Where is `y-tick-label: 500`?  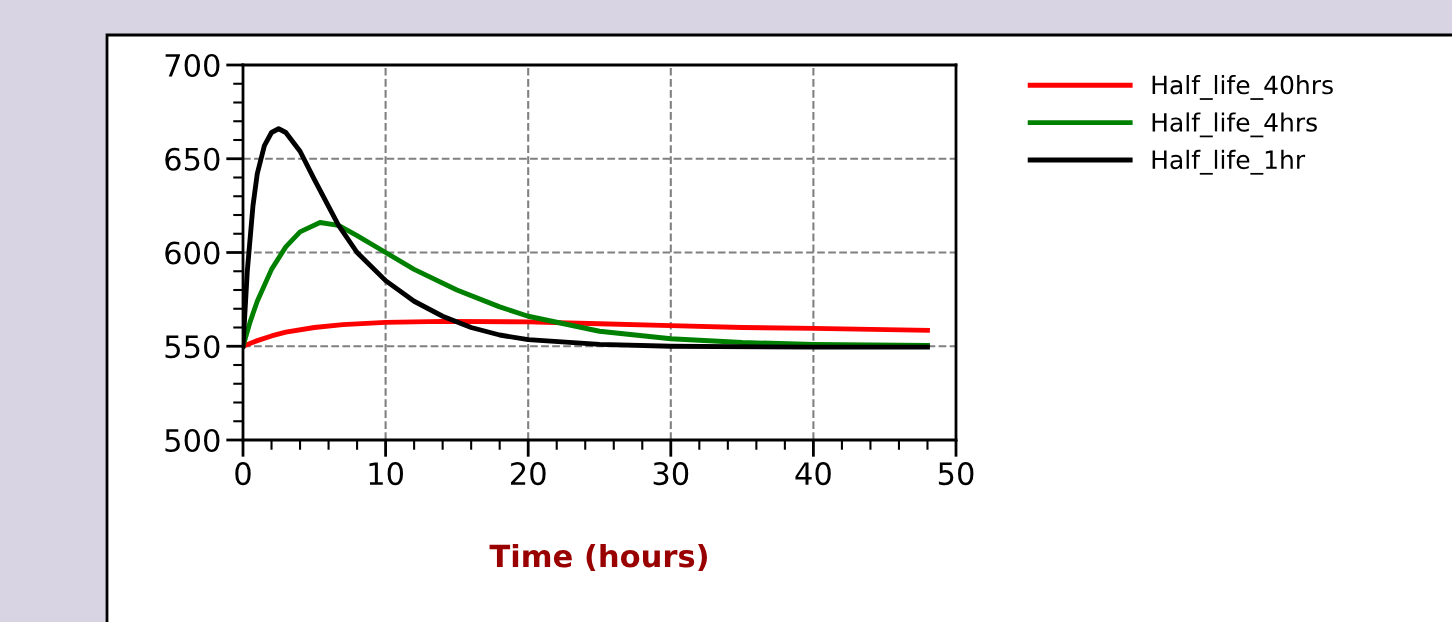
y-tick-label: 500 is located at coordinates (192, 440).